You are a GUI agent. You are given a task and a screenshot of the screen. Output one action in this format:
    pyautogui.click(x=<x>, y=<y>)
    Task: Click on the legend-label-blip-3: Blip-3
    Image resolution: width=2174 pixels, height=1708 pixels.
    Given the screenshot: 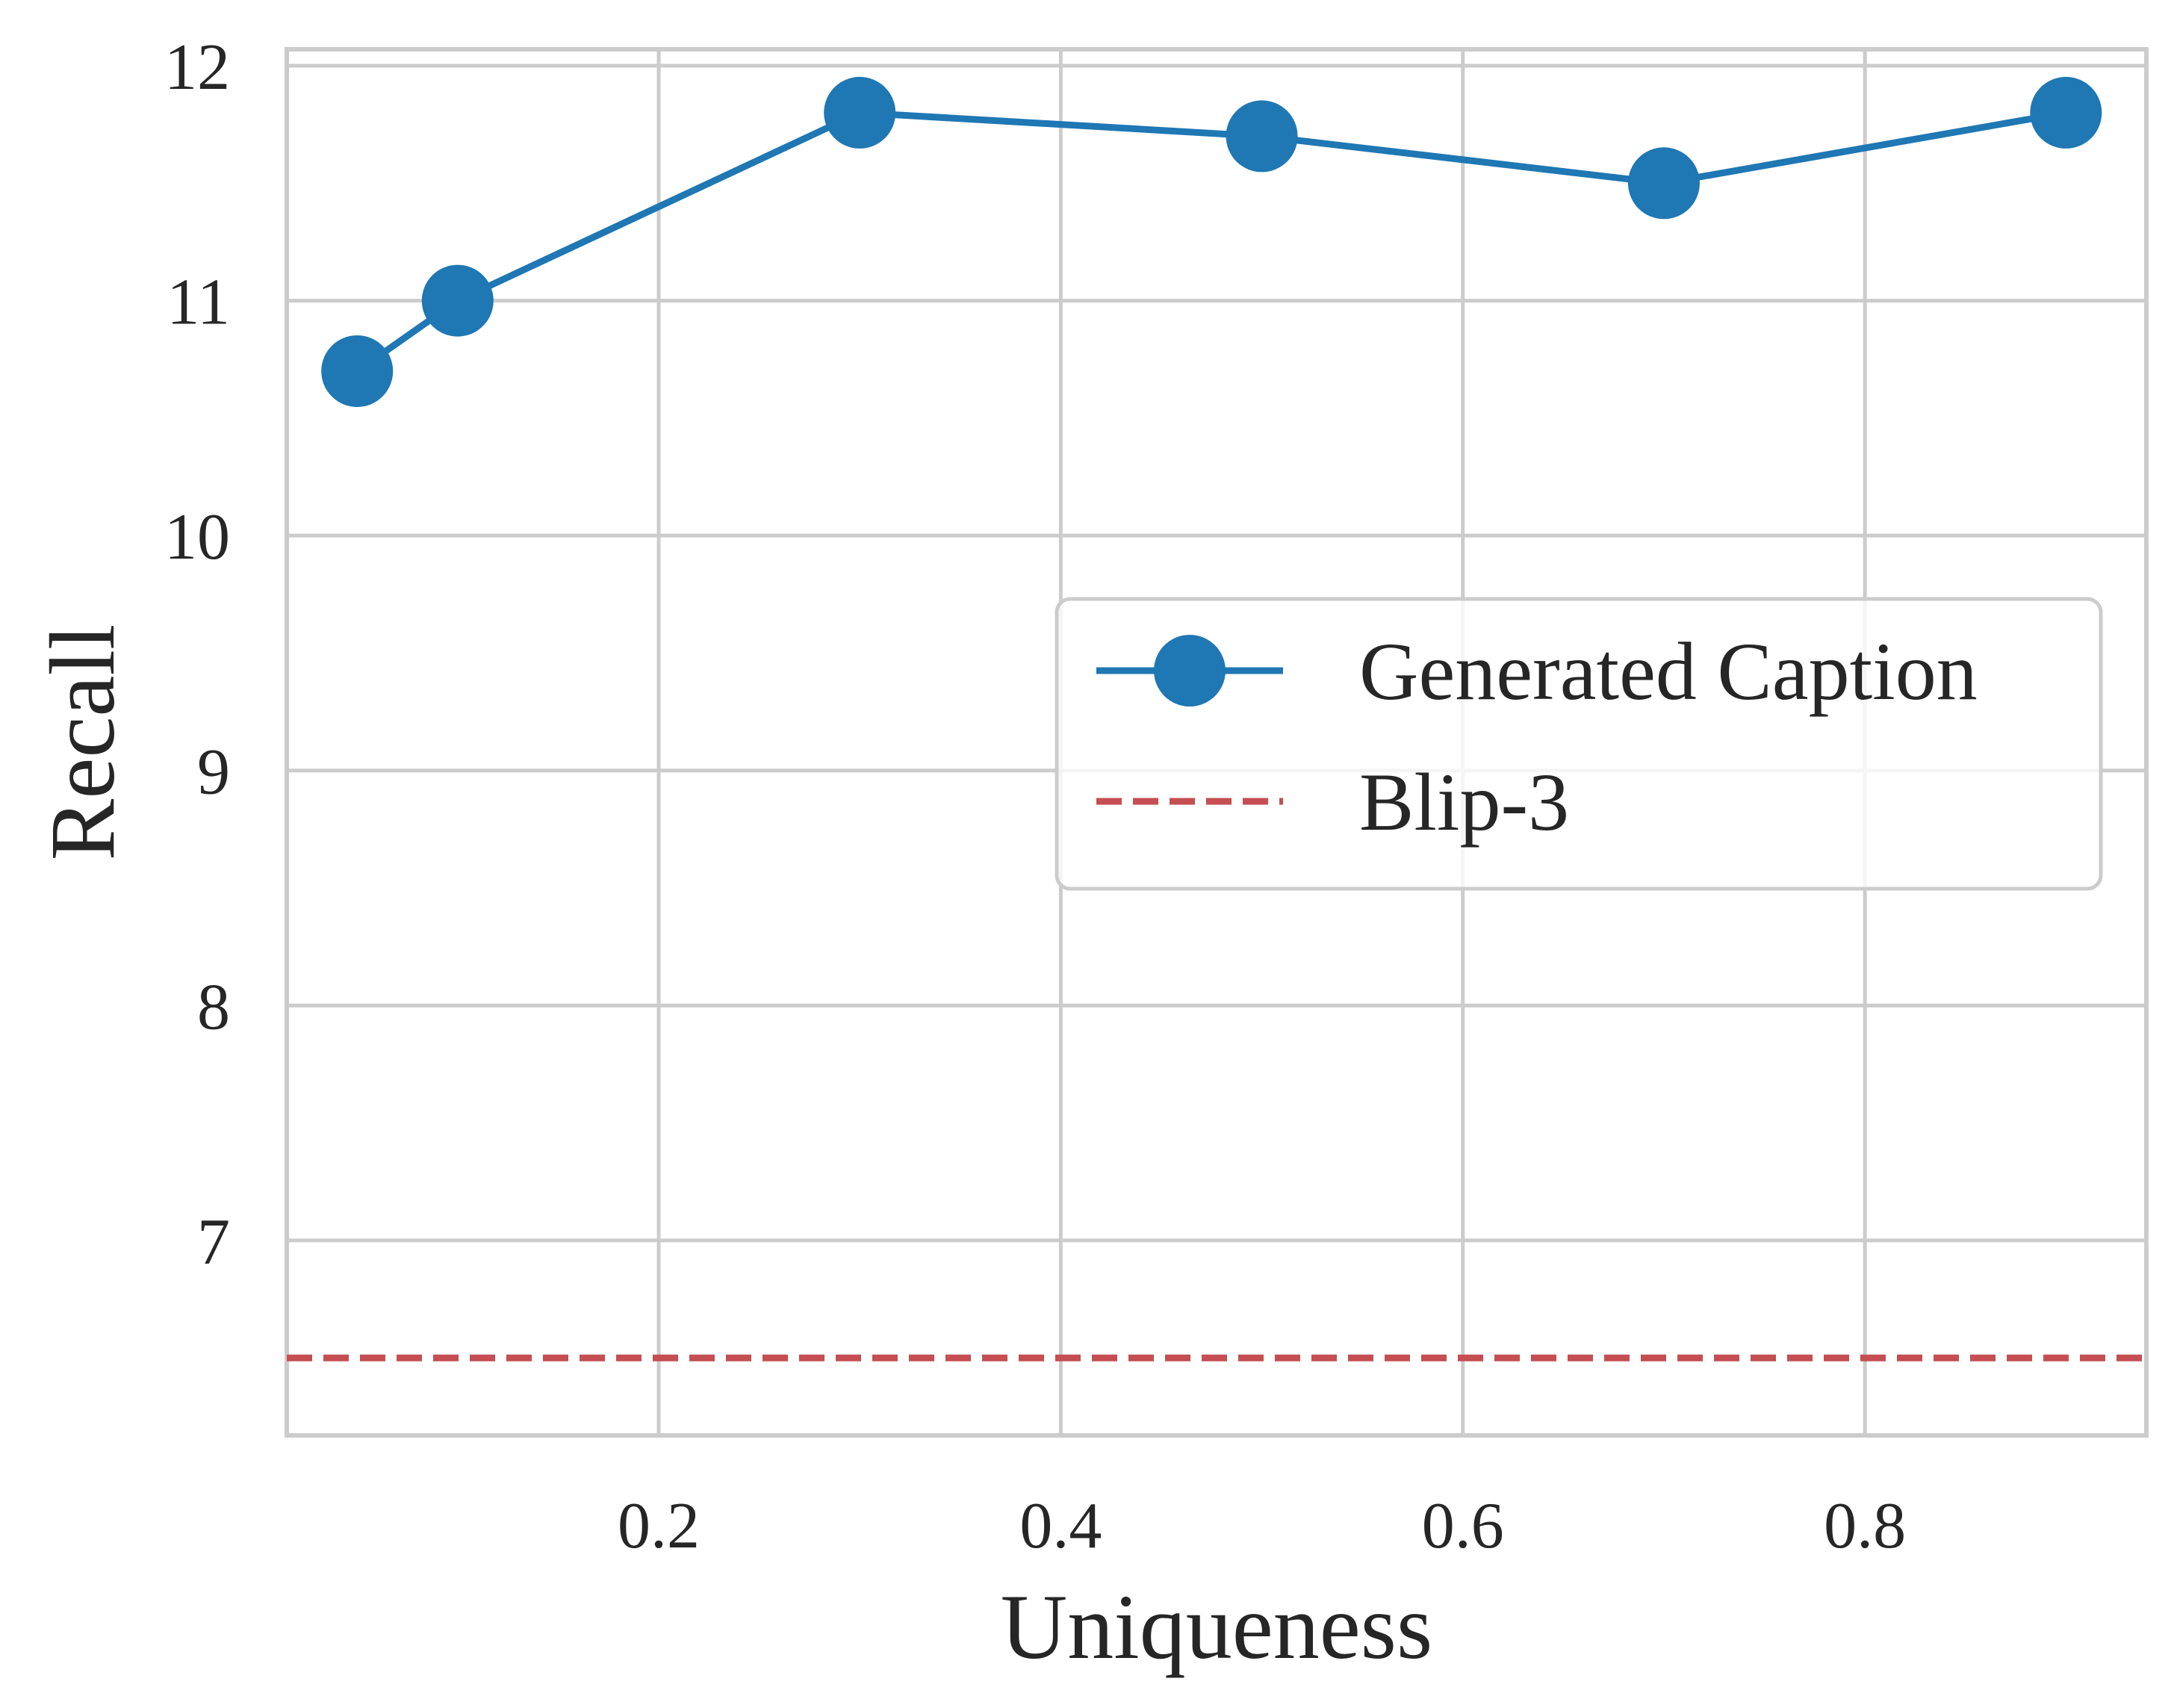 What is the action you would take?
    pyautogui.click(x=1464, y=802)
    